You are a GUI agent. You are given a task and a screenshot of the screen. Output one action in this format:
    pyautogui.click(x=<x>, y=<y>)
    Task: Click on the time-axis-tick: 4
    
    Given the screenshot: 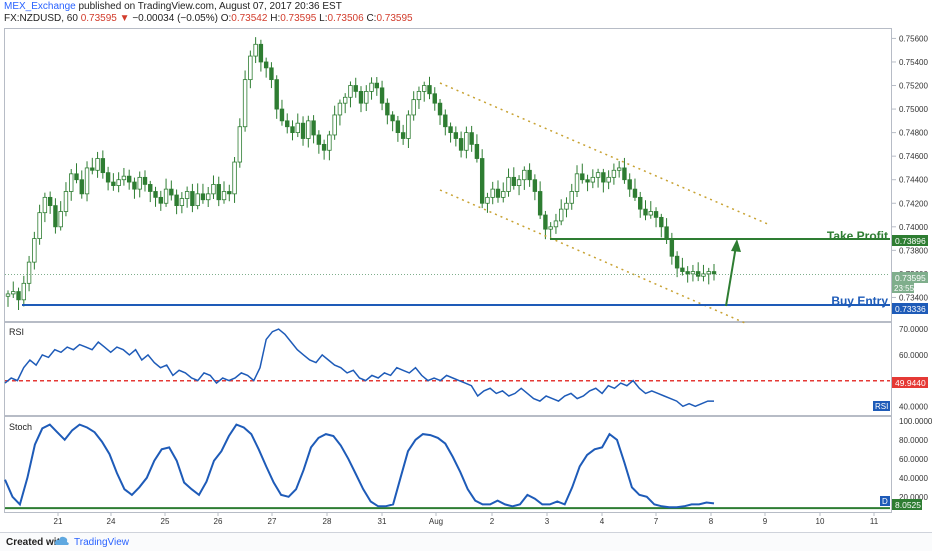 What is the action you would take?
    pyautogui.click(x=602, y=521)
    